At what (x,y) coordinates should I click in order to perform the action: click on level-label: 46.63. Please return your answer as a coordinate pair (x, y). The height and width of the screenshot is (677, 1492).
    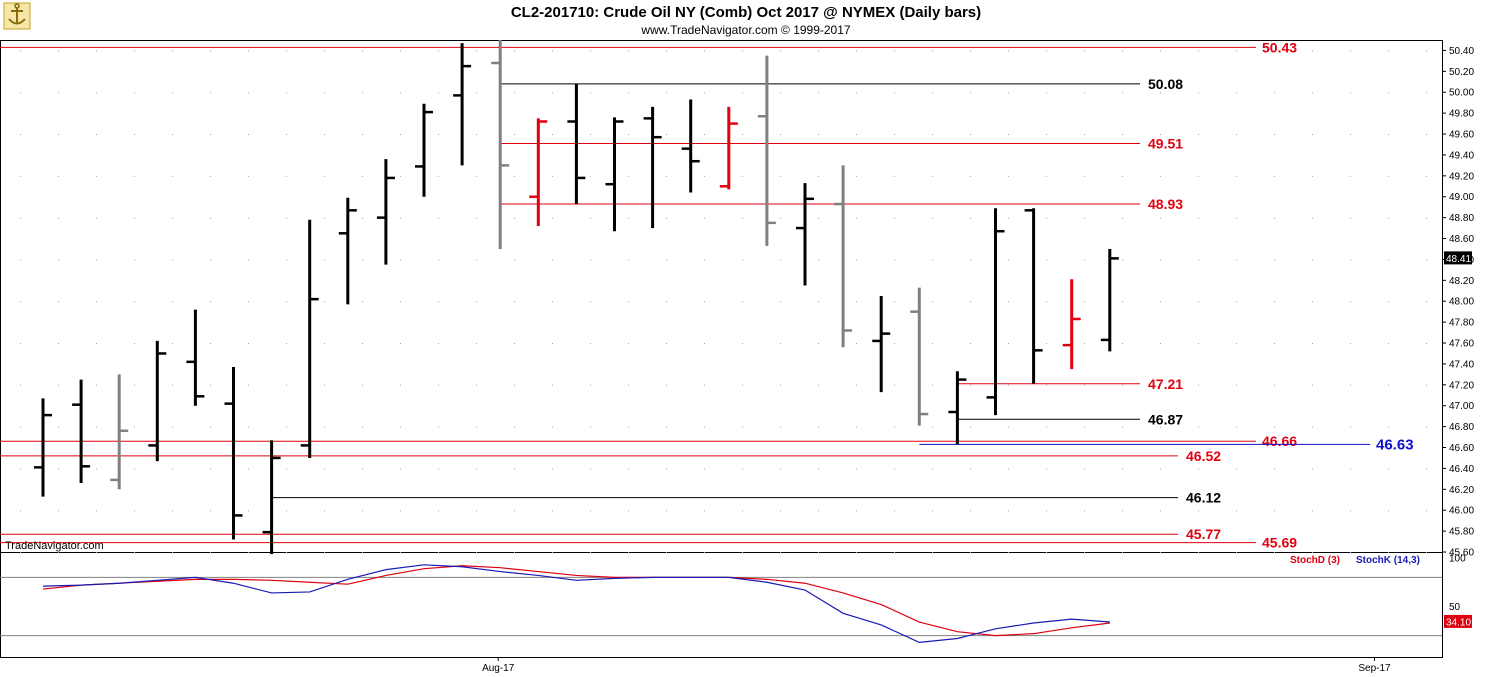
    Looking at the image, I should click on (1395, 444).